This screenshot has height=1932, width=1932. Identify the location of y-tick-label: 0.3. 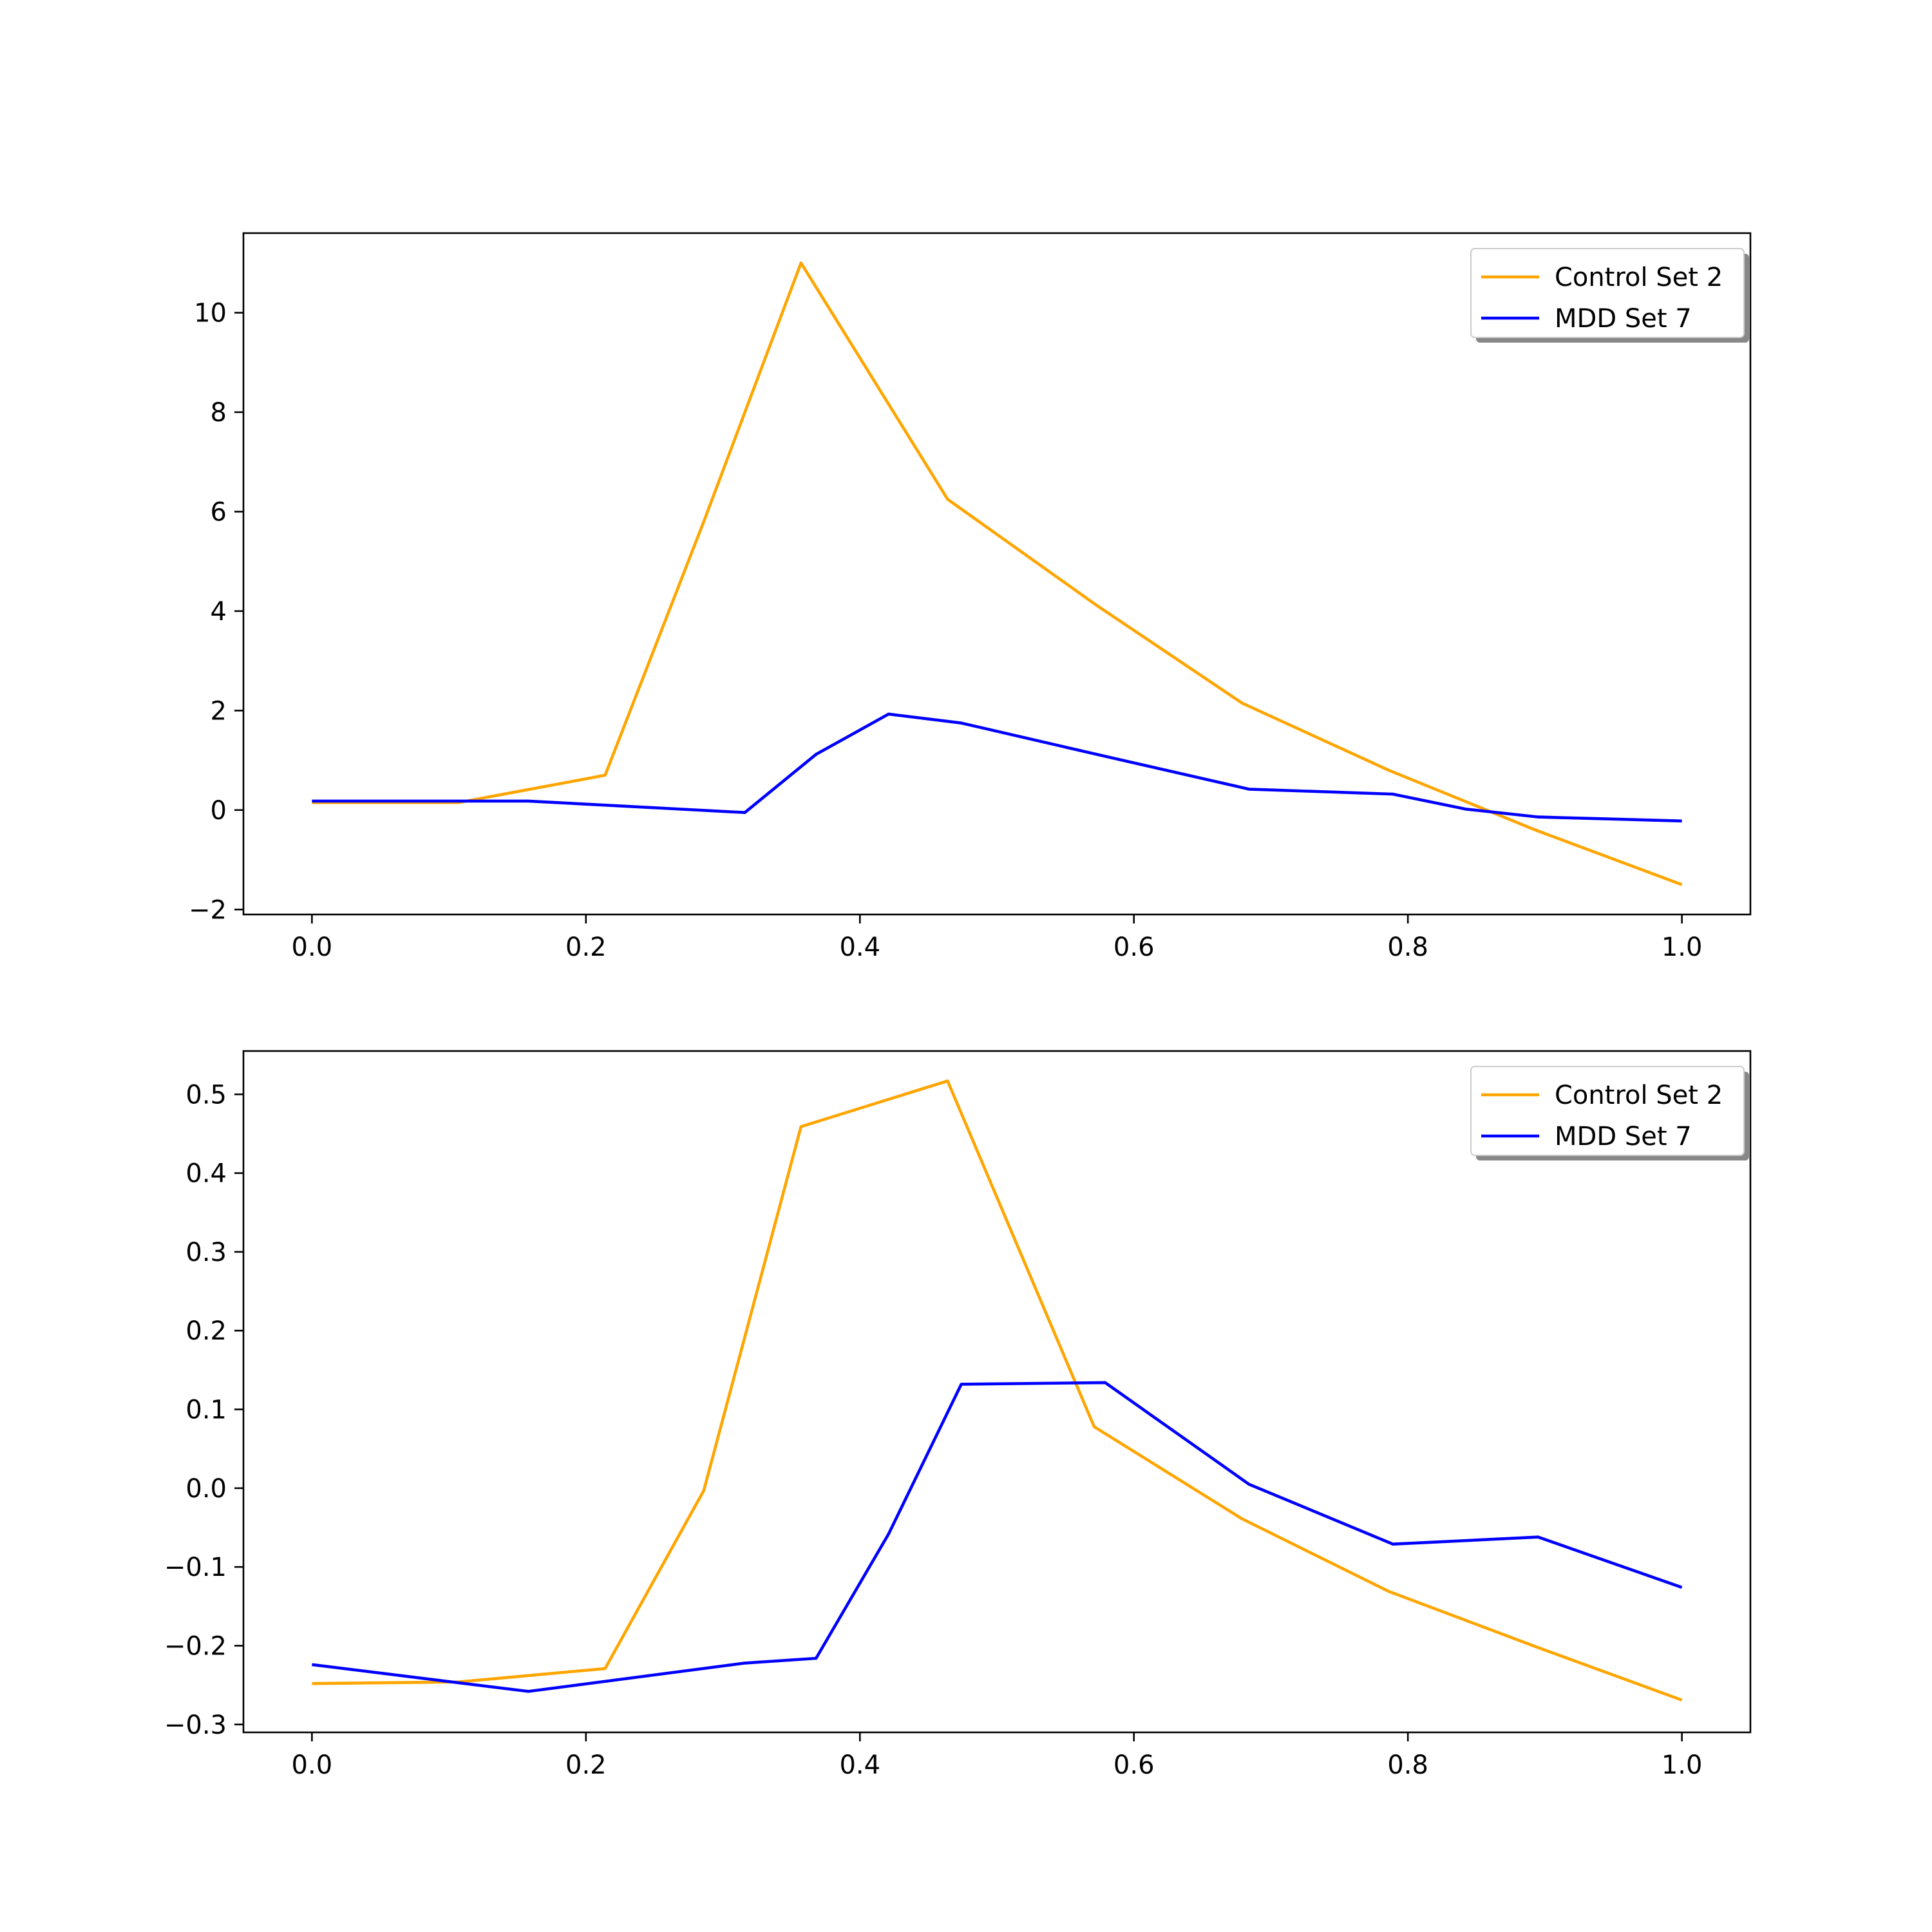
(206, 1253).